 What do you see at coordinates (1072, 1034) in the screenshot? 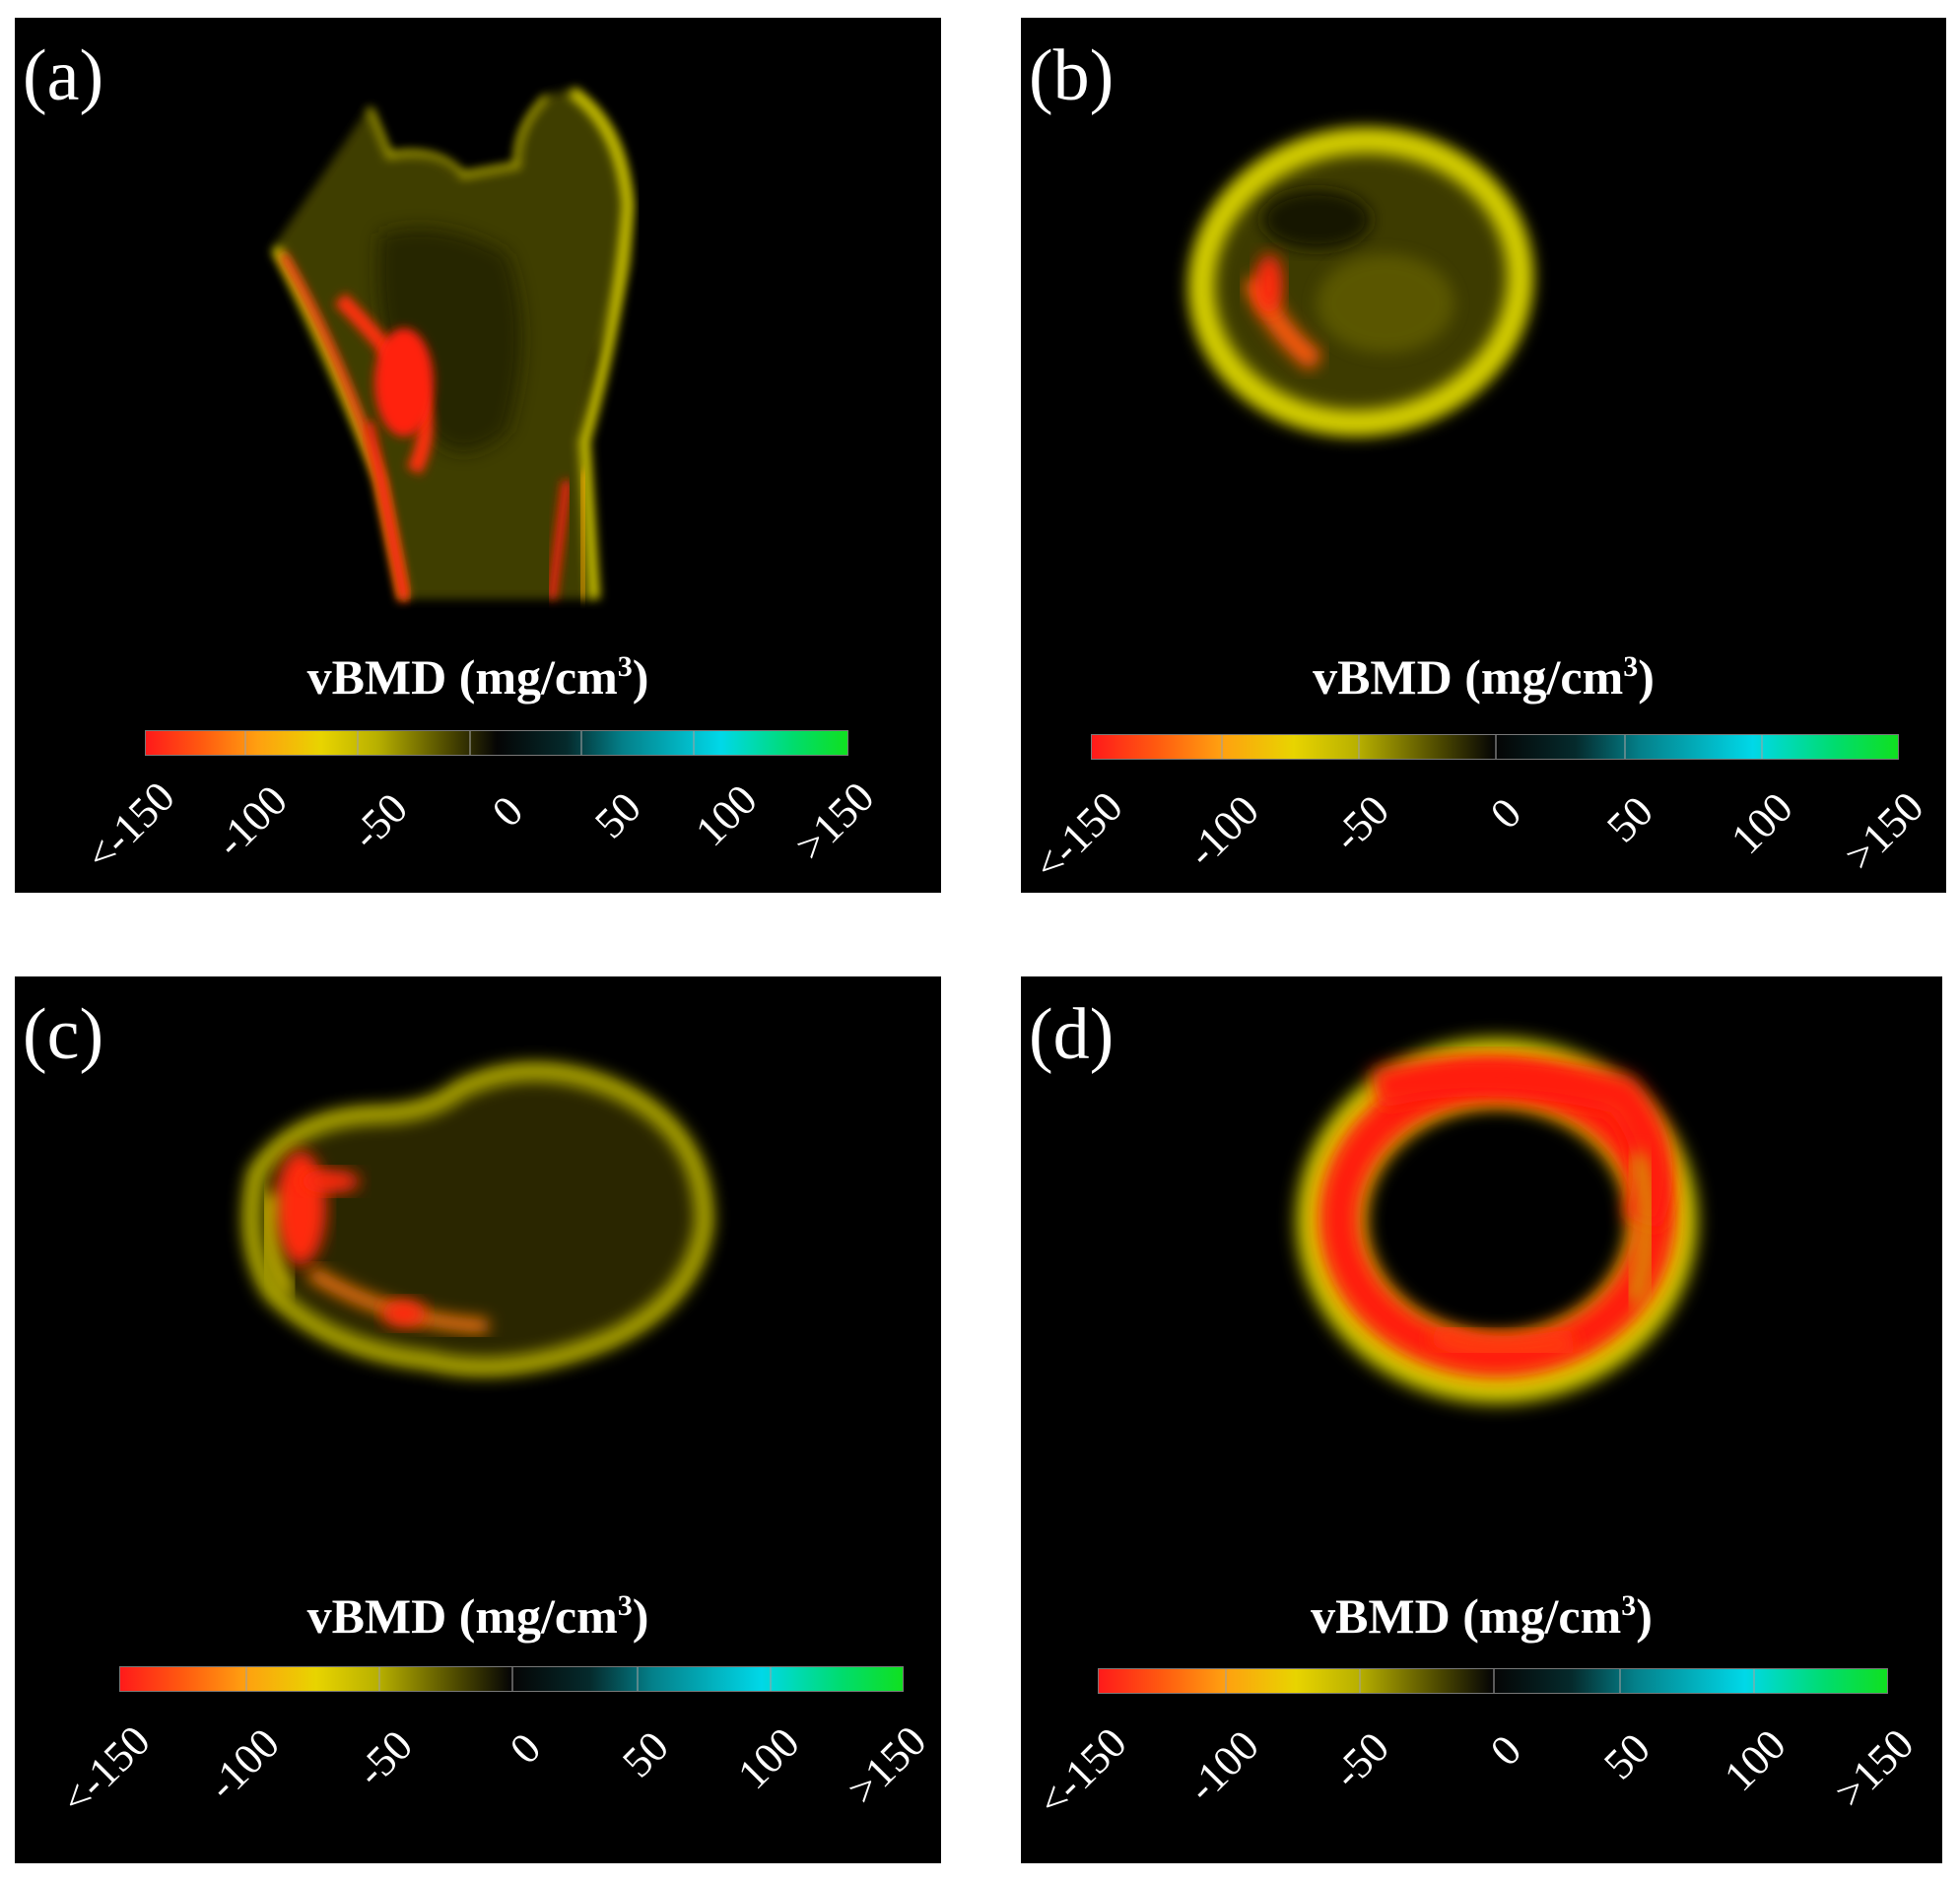
I see `panel-label: (d)` at bounding box center [1072, 1034].